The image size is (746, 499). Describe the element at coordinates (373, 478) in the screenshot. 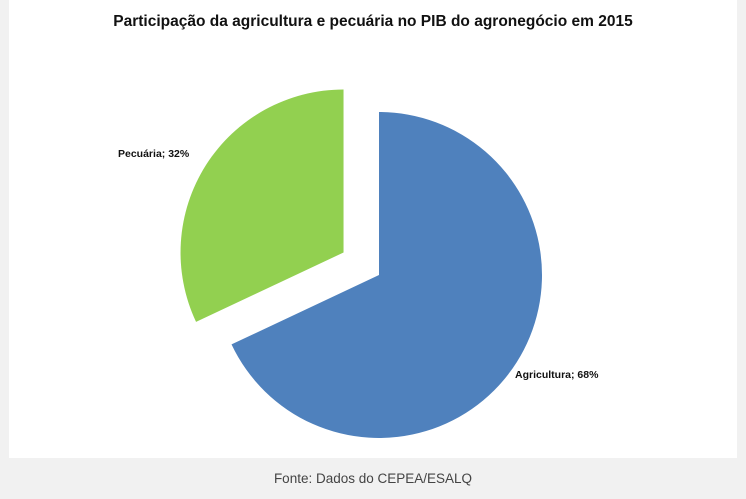

I see `source-caption: Fonte: Dados do CEPEA/ESALQ` at that location.